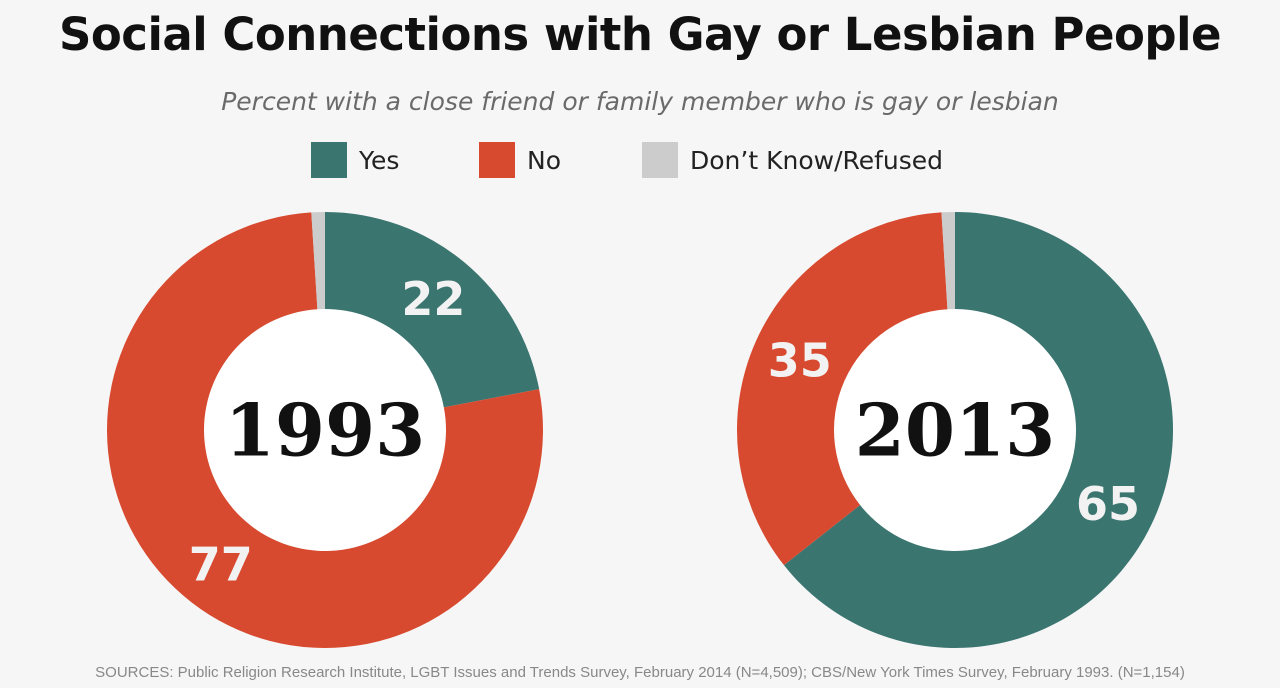 Image resolution: width=1280 pixels, height=688 pixels. Describe the element at coordinates (221, 564) in the screenshot. I see `value-label-1993-no: 77` at that location.